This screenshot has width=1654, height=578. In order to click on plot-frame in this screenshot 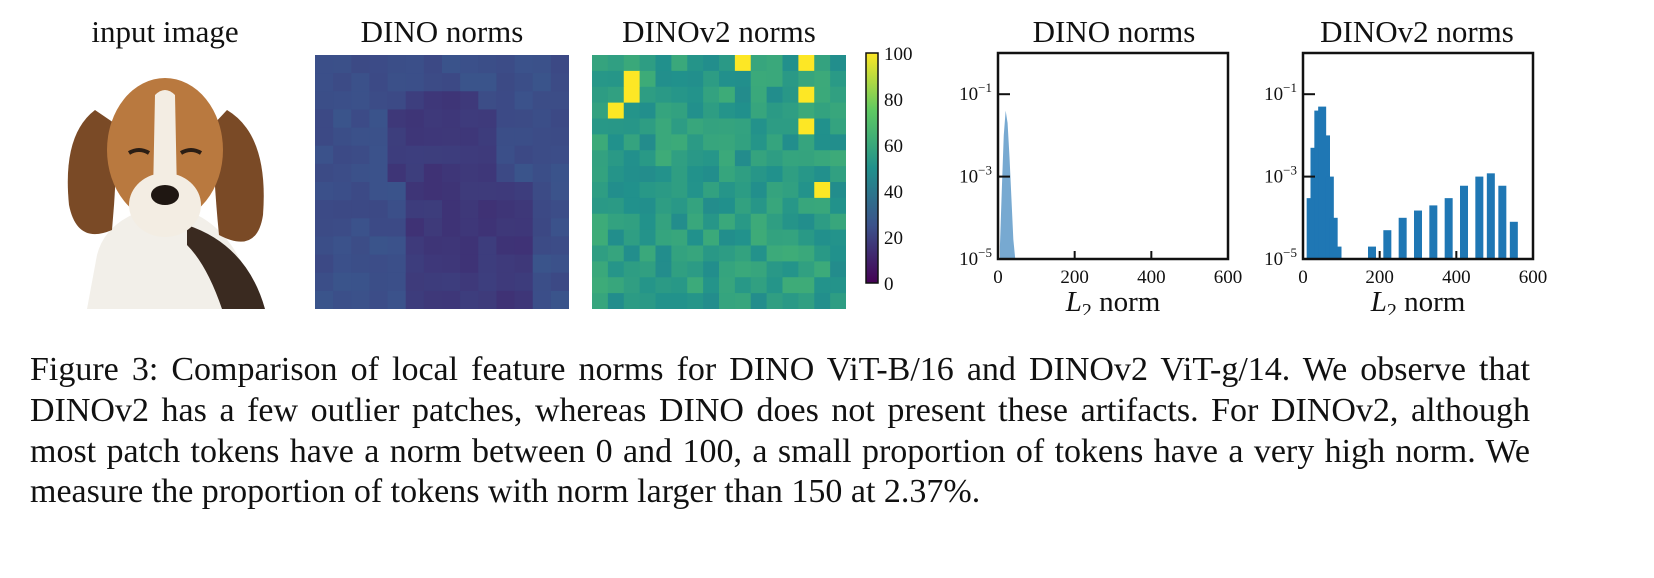, I will do `click(1418, 156)`.